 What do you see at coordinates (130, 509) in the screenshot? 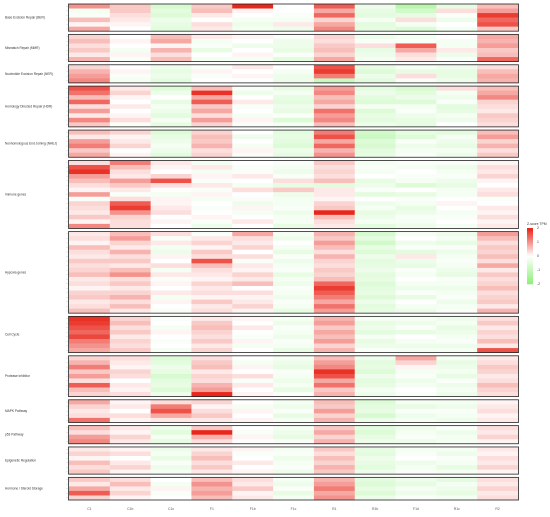
I see `x-tick-label: C1b` at bounding box center [130, 509].